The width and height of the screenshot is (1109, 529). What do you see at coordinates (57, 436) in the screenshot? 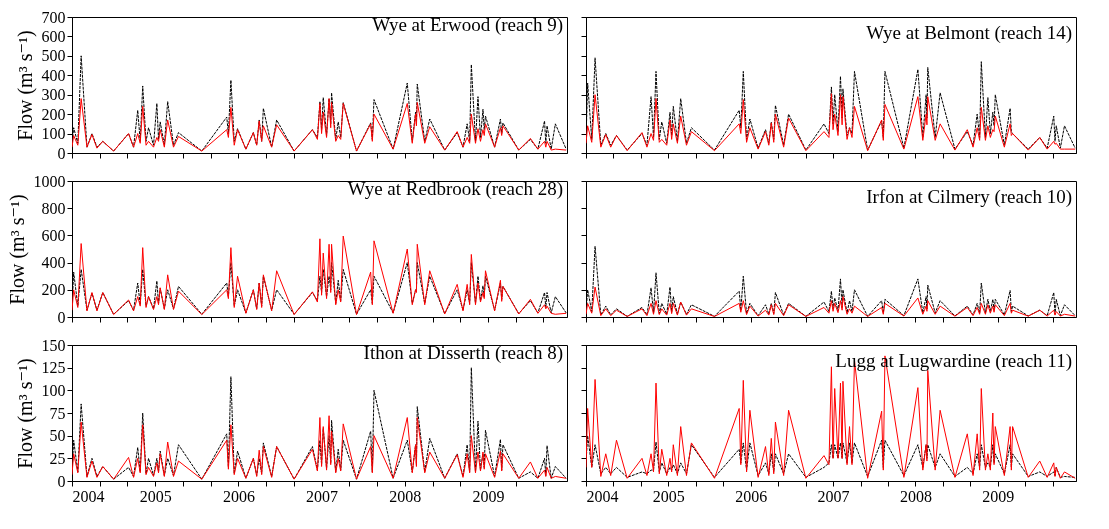
I see `y-tick-label: 50` at bounding box center [57, 436].